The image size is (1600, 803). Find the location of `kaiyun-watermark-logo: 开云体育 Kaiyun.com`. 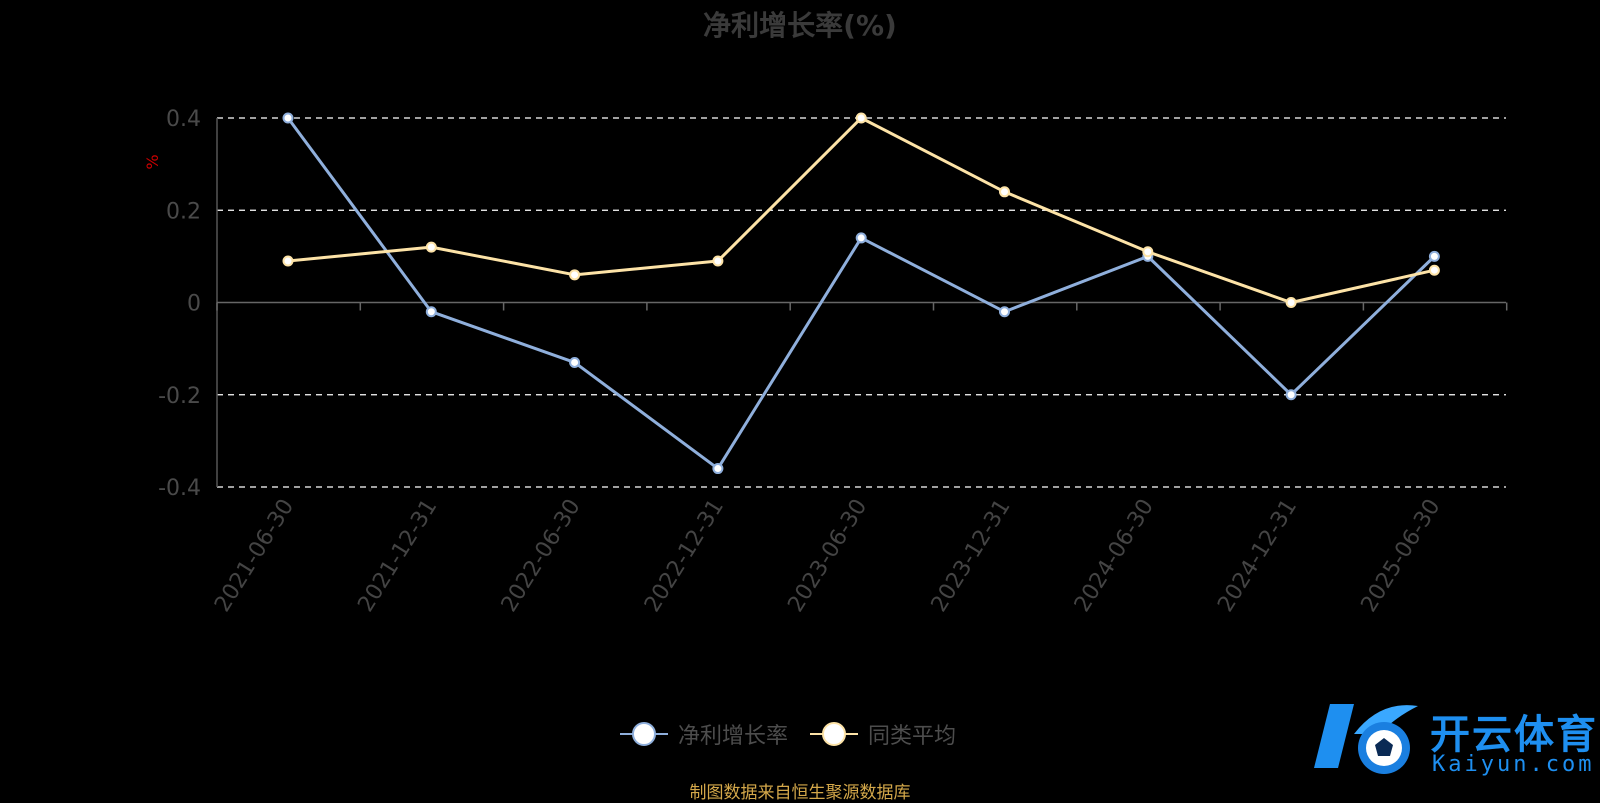

kaiyun-watermark-logo: 开云体育 Kaiyun.com is located at coordinates (1455, 740).